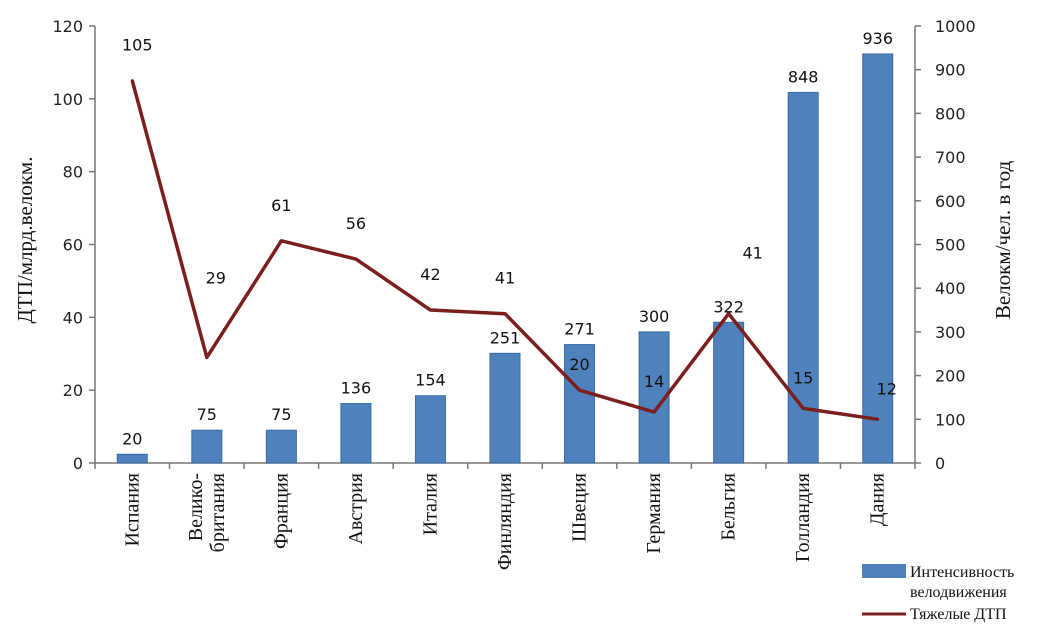 The width and height of the screenshot is (1053, 627). I want to click on bar-data-label: 136, so click(356, 388).